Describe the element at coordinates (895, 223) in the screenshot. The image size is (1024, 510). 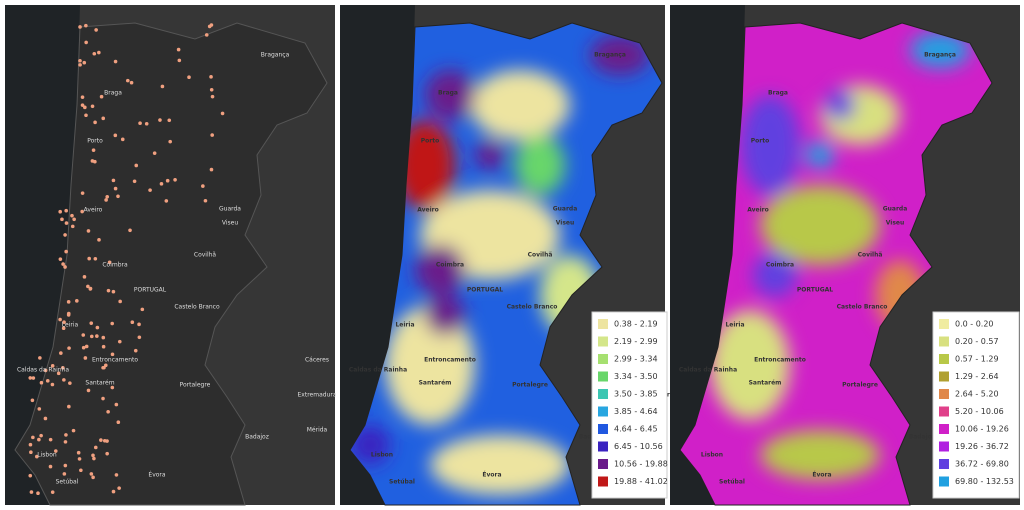
I see `place-label: Viseu` at that location.